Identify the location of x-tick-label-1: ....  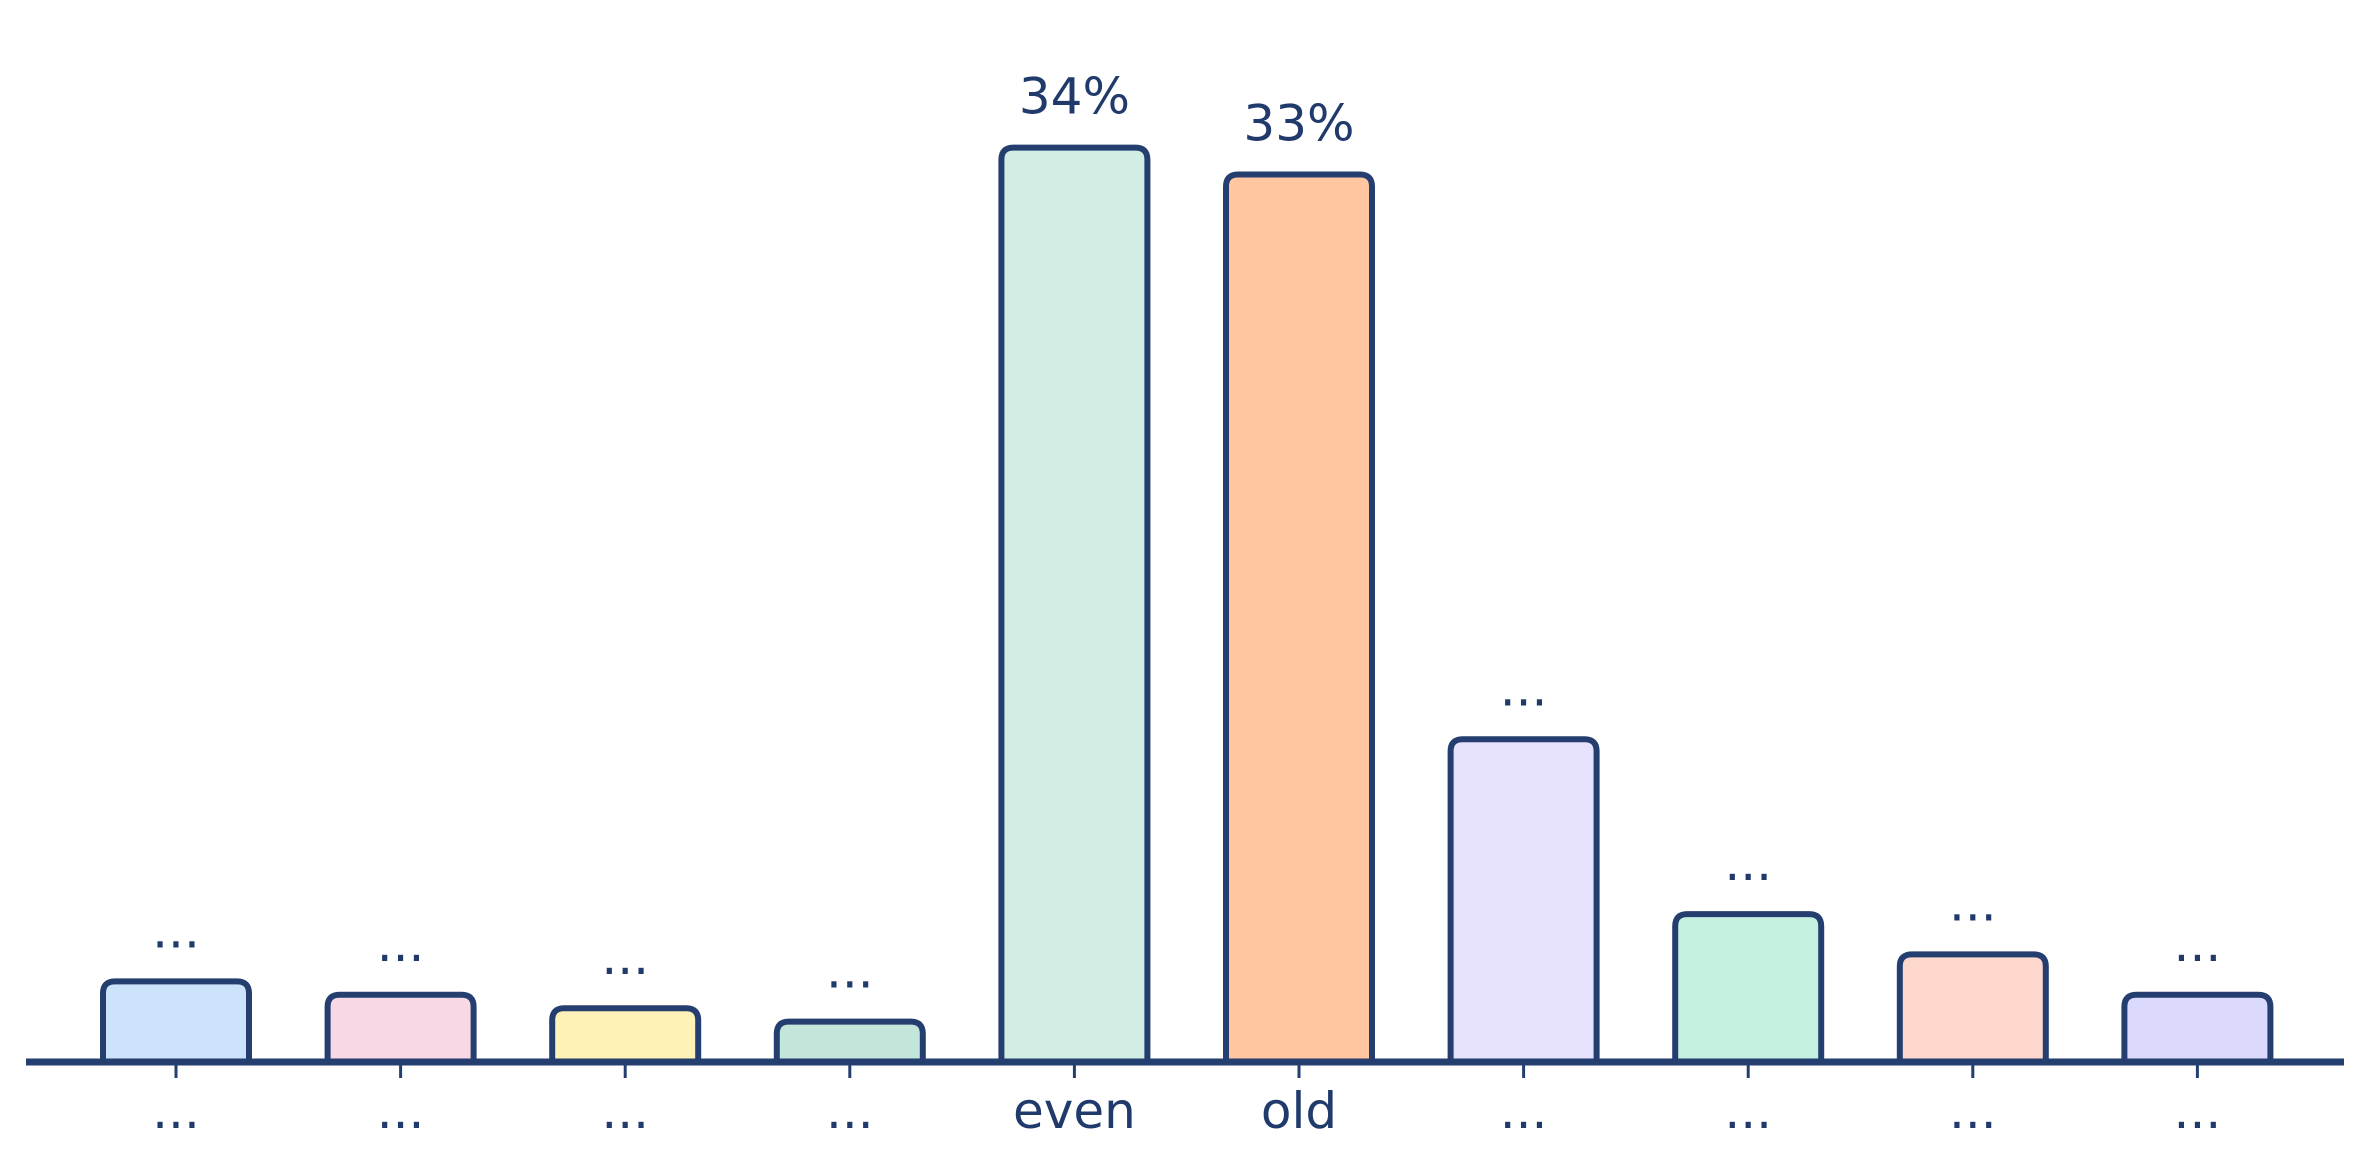
(401, 1111).